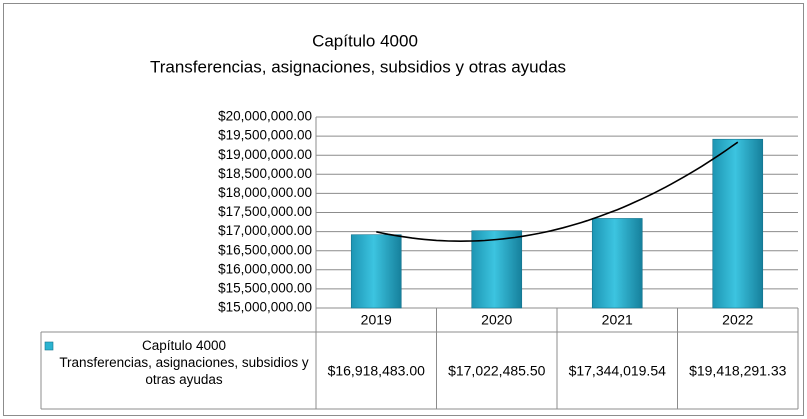 This screenshot has height=419, width=807. I want to click on y-tick-label: $20,000,000.00, so click(265, 116).